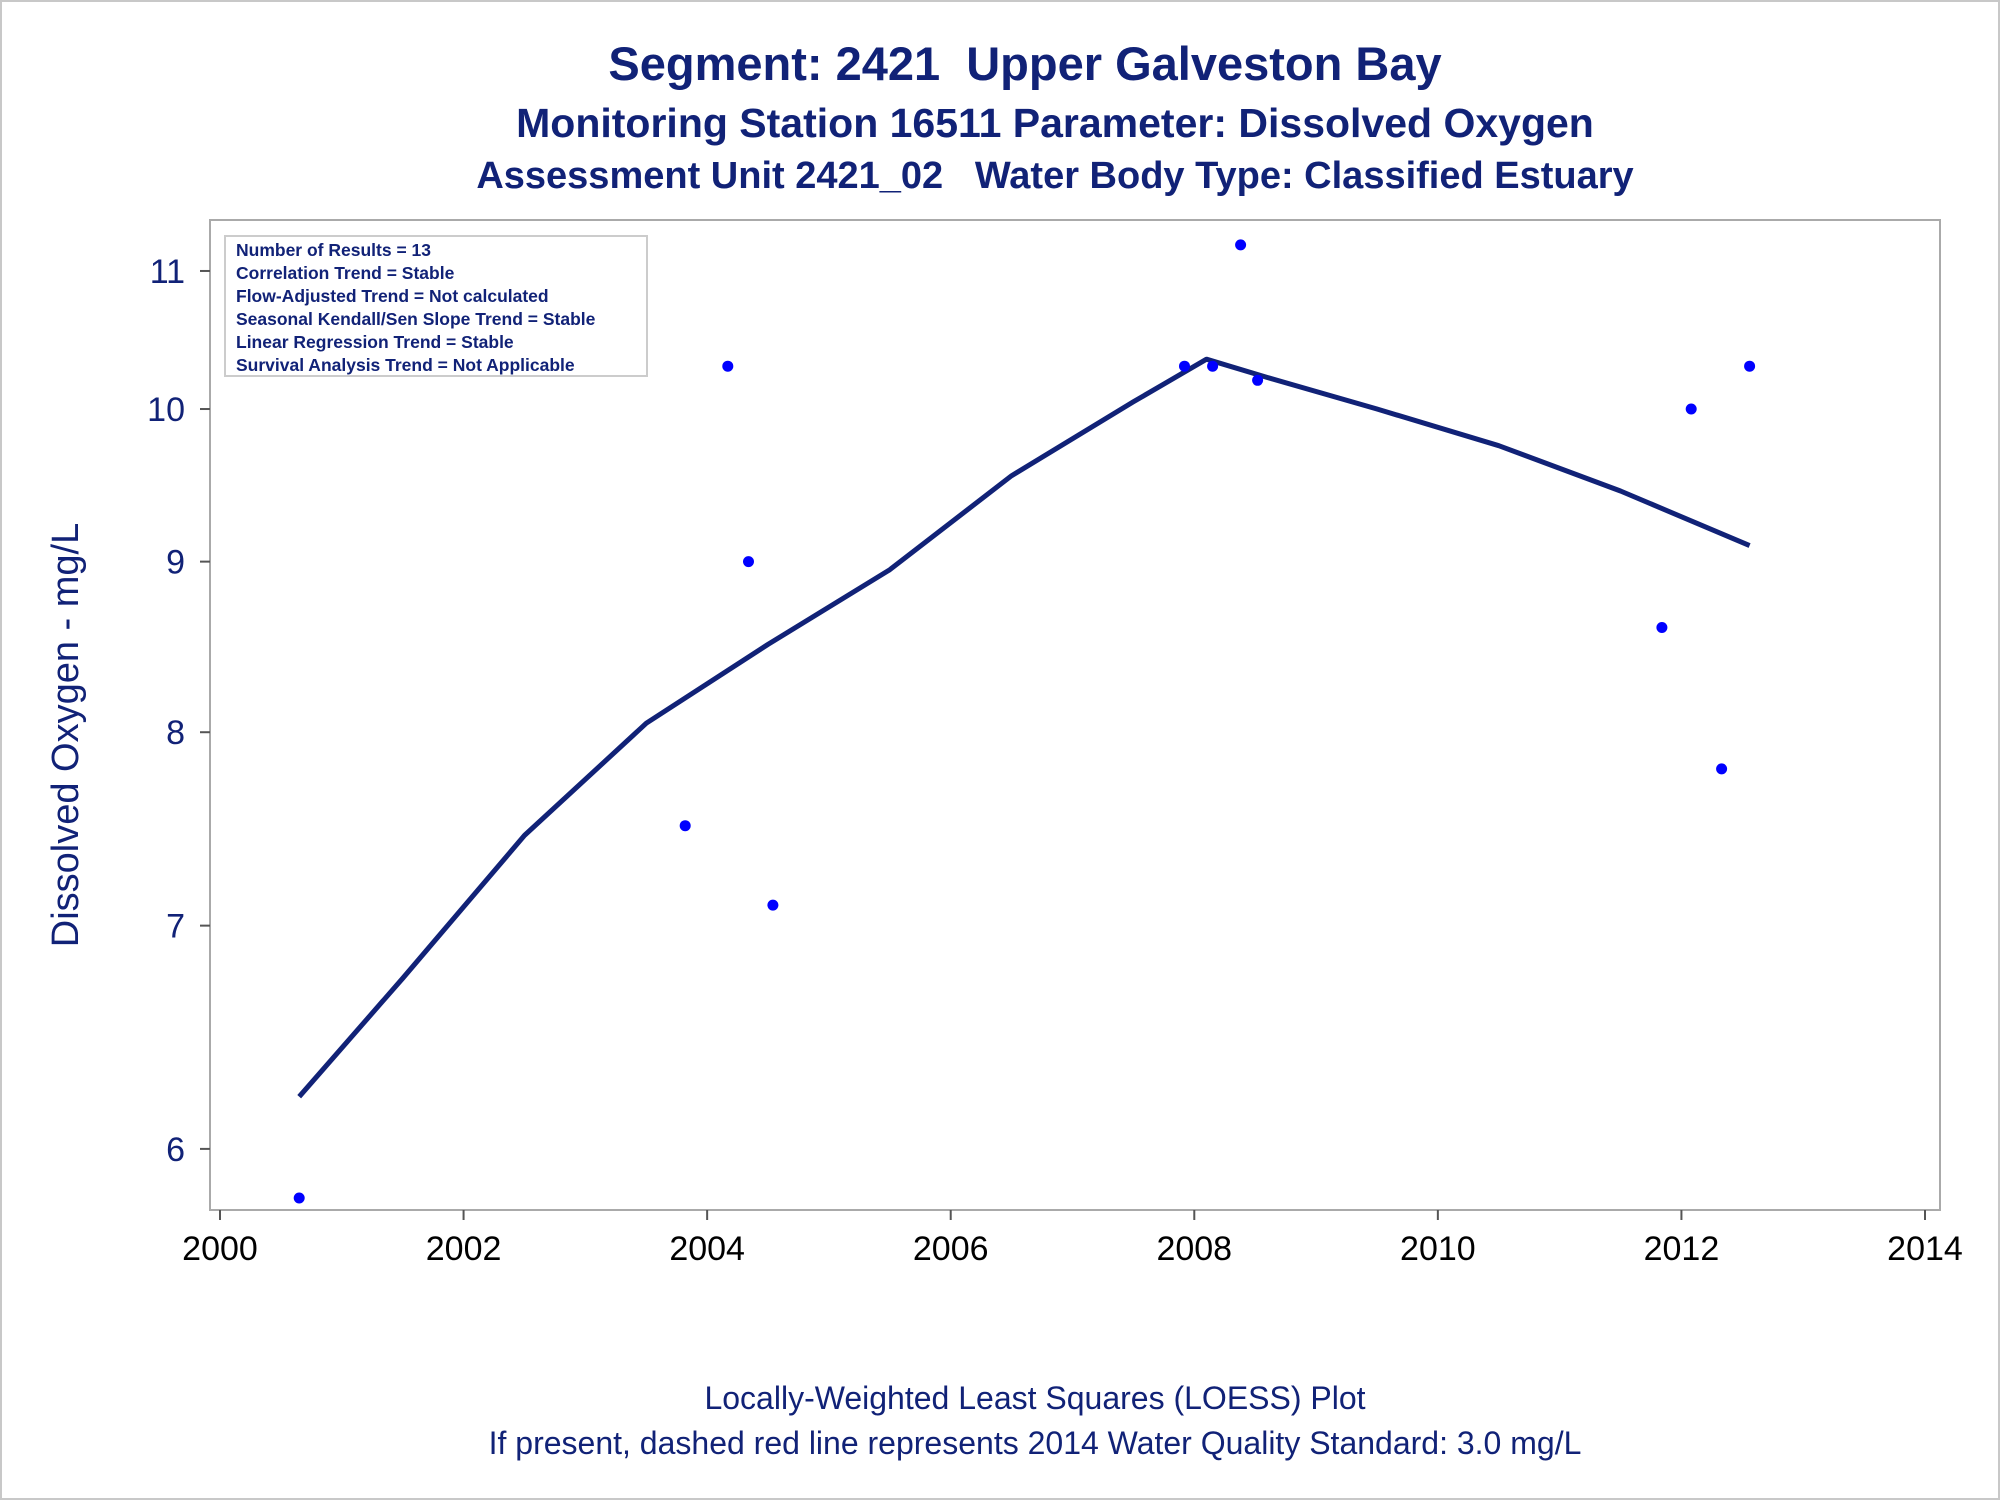  What do you see at coordinates (1072, 1239) in the screenshot?
I see `x-axis: 2000 2002 2004 2006 2008 2010 2012 2014` at bounding box center [1072, 1239].